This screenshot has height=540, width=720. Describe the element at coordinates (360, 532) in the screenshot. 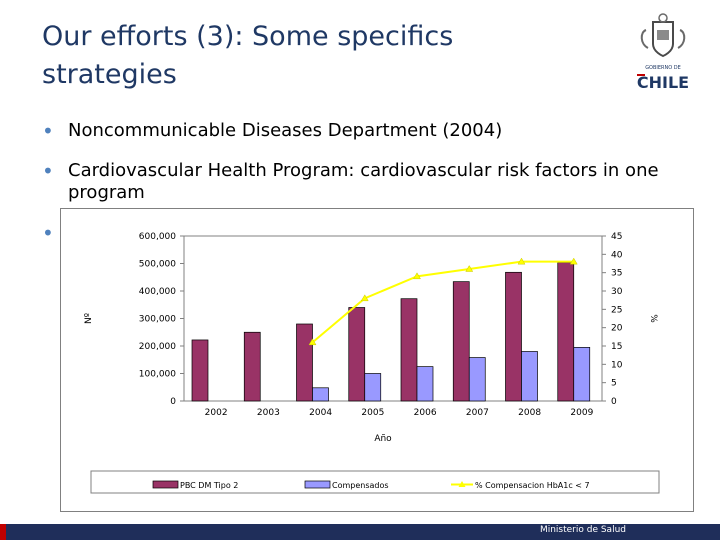

I see `footer-bar` at that location.